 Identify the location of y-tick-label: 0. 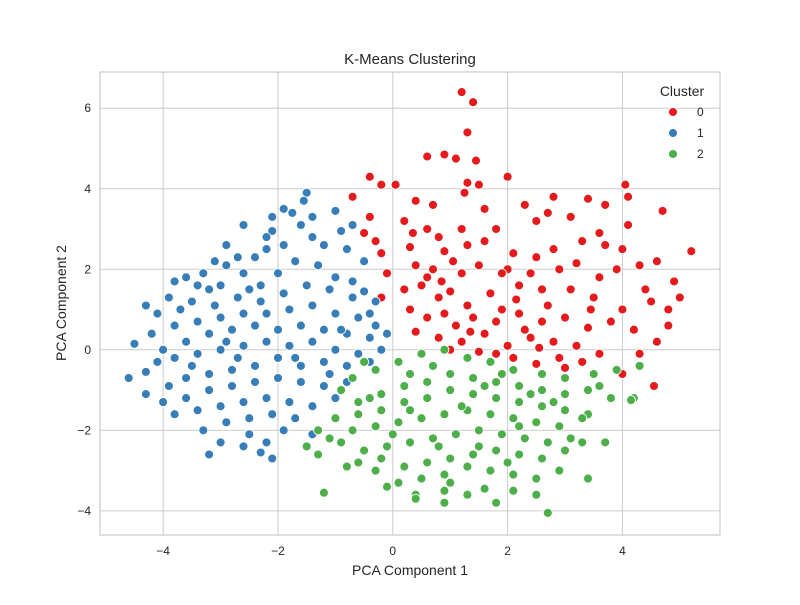
(87, 350).